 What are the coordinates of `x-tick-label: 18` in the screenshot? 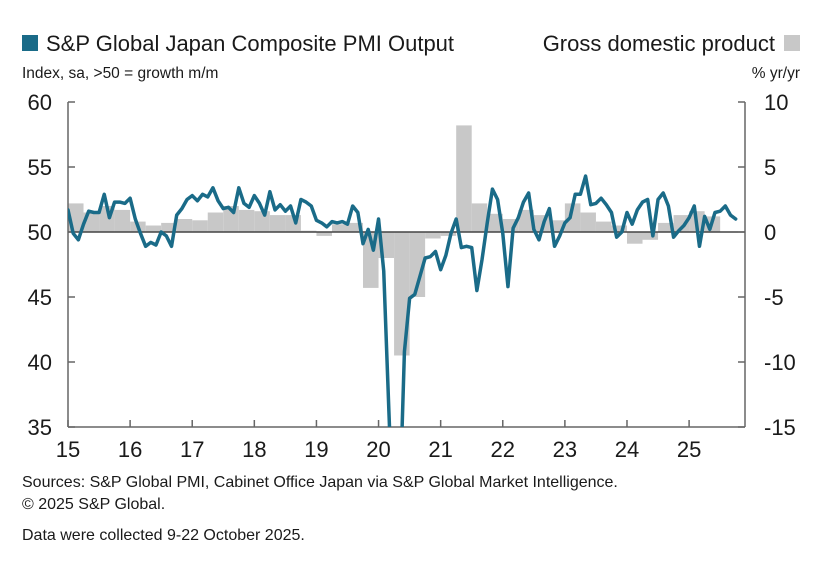 It's located at (254, 449).